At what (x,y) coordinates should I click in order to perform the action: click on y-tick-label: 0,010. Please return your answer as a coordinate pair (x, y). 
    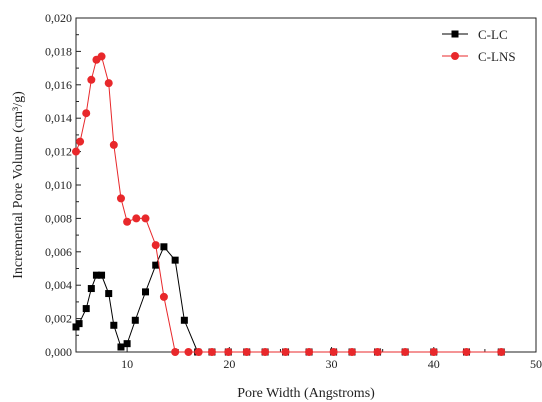
    Looking at the image, I should click on (58, 185).